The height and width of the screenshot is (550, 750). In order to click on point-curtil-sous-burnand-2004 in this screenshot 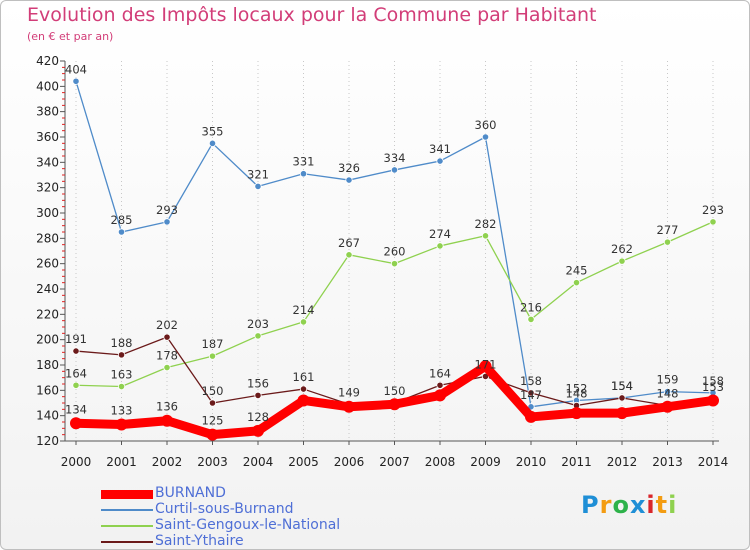, I will do `click(258, 186)`.